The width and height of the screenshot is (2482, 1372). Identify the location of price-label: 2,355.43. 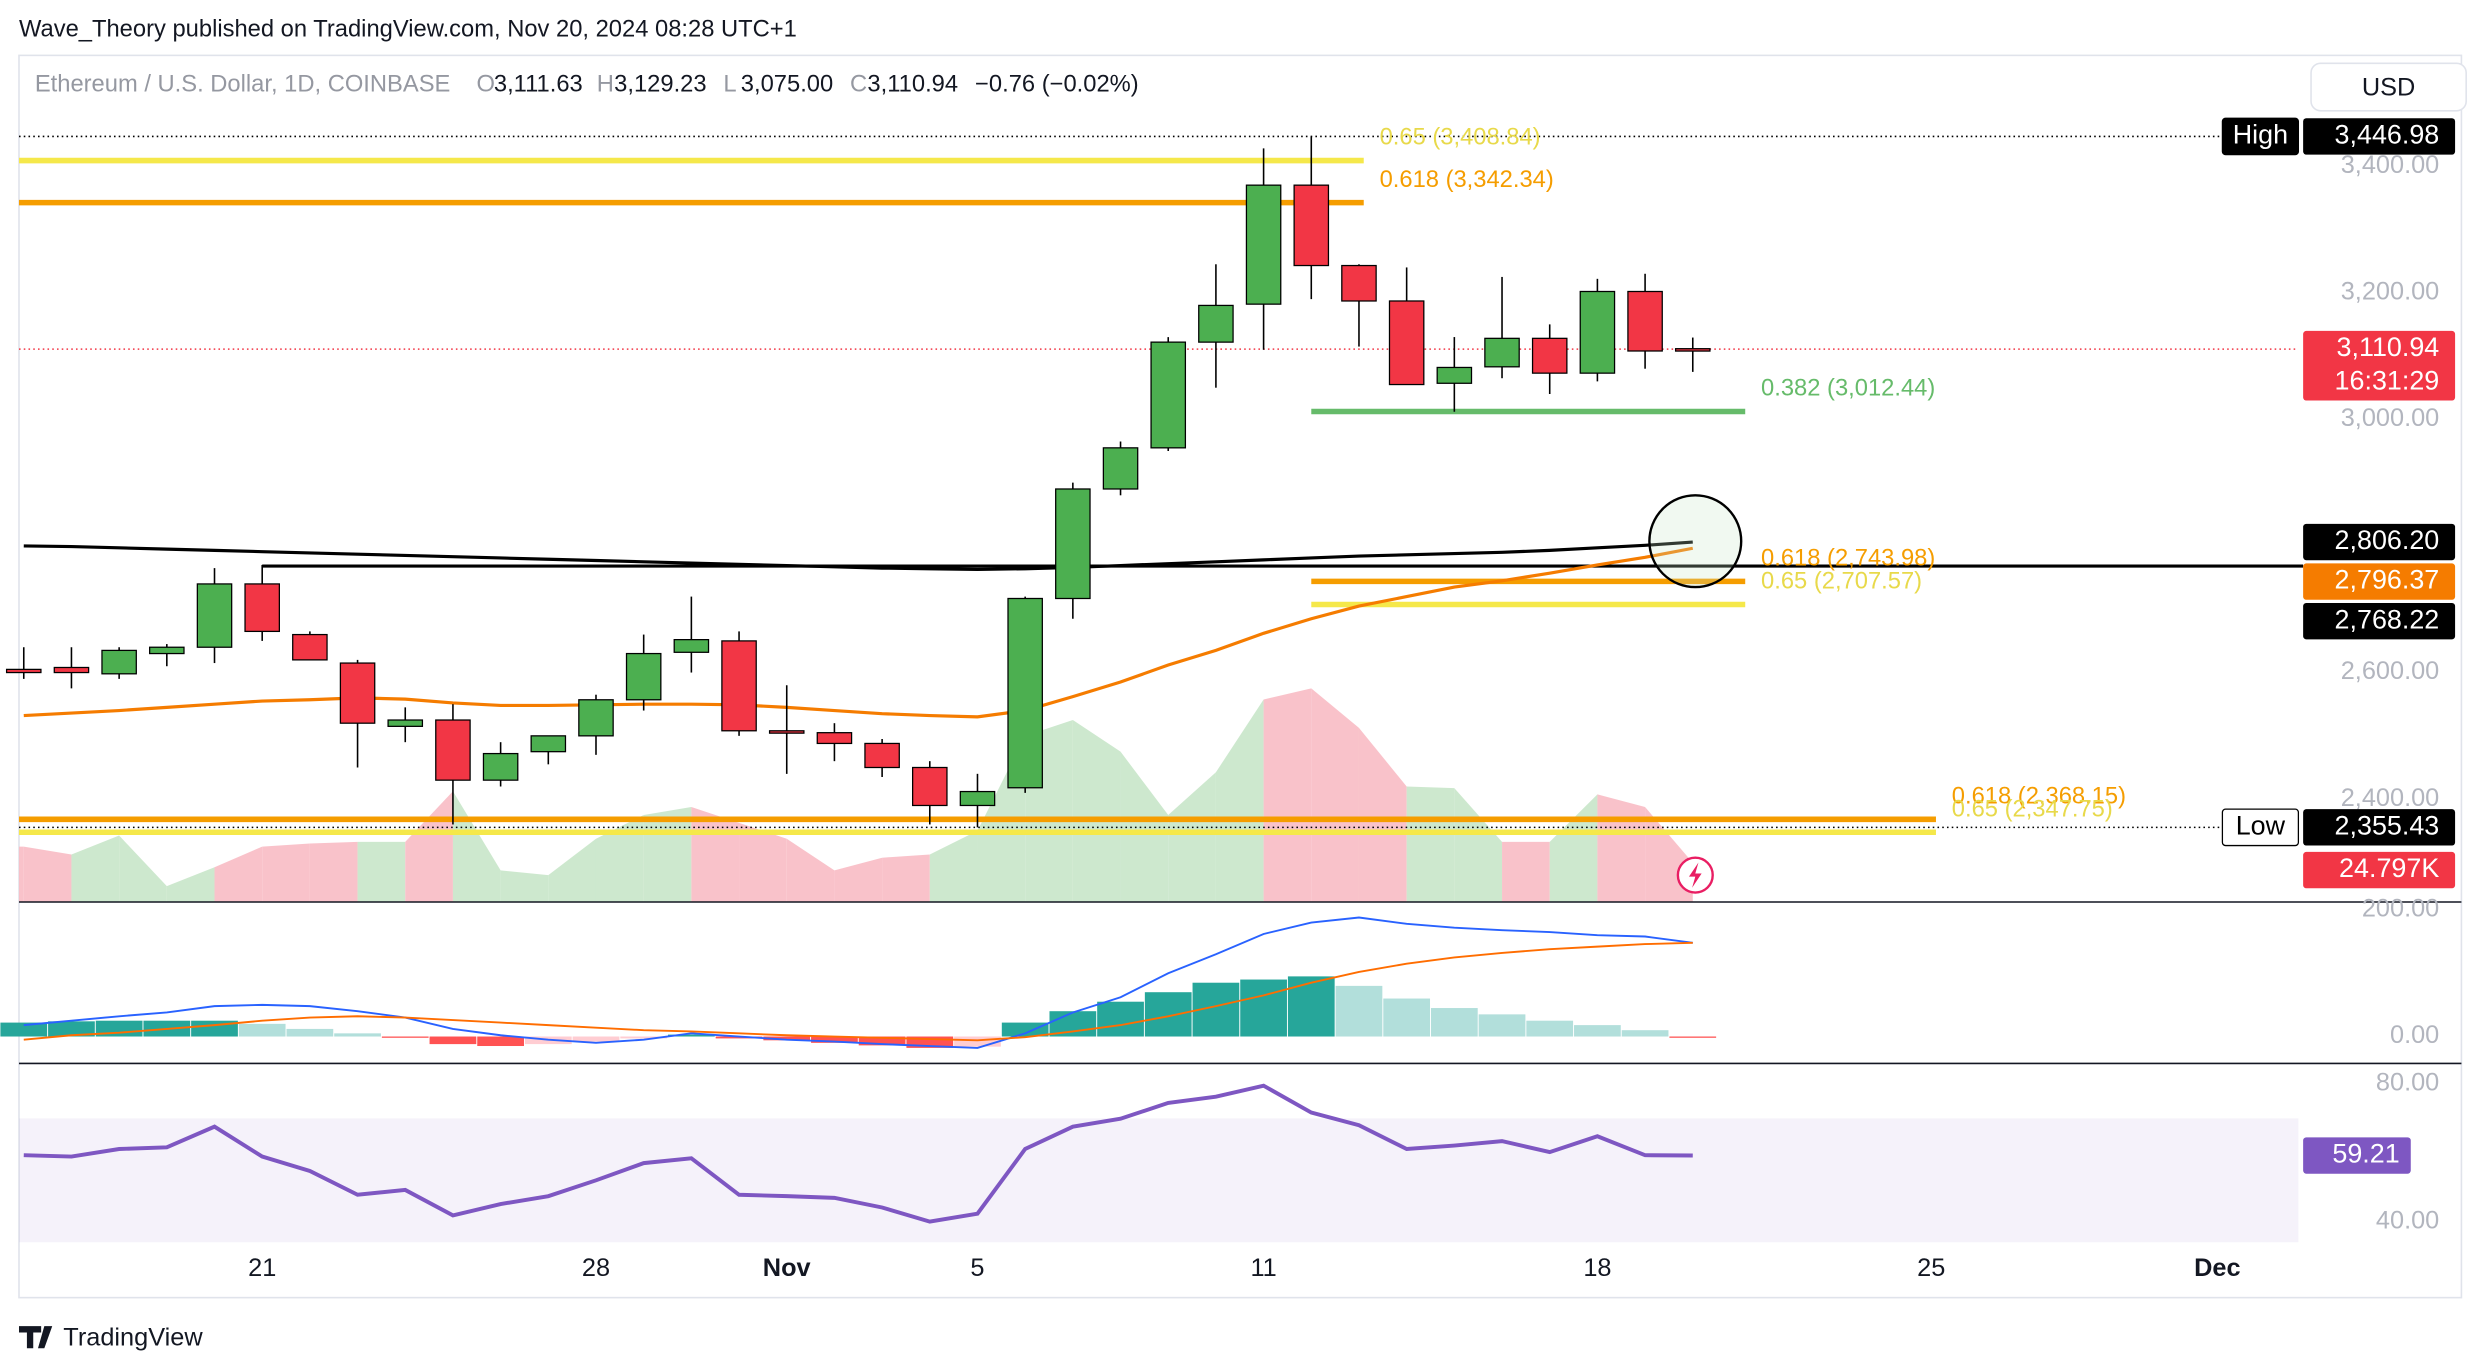
(2387, 825).